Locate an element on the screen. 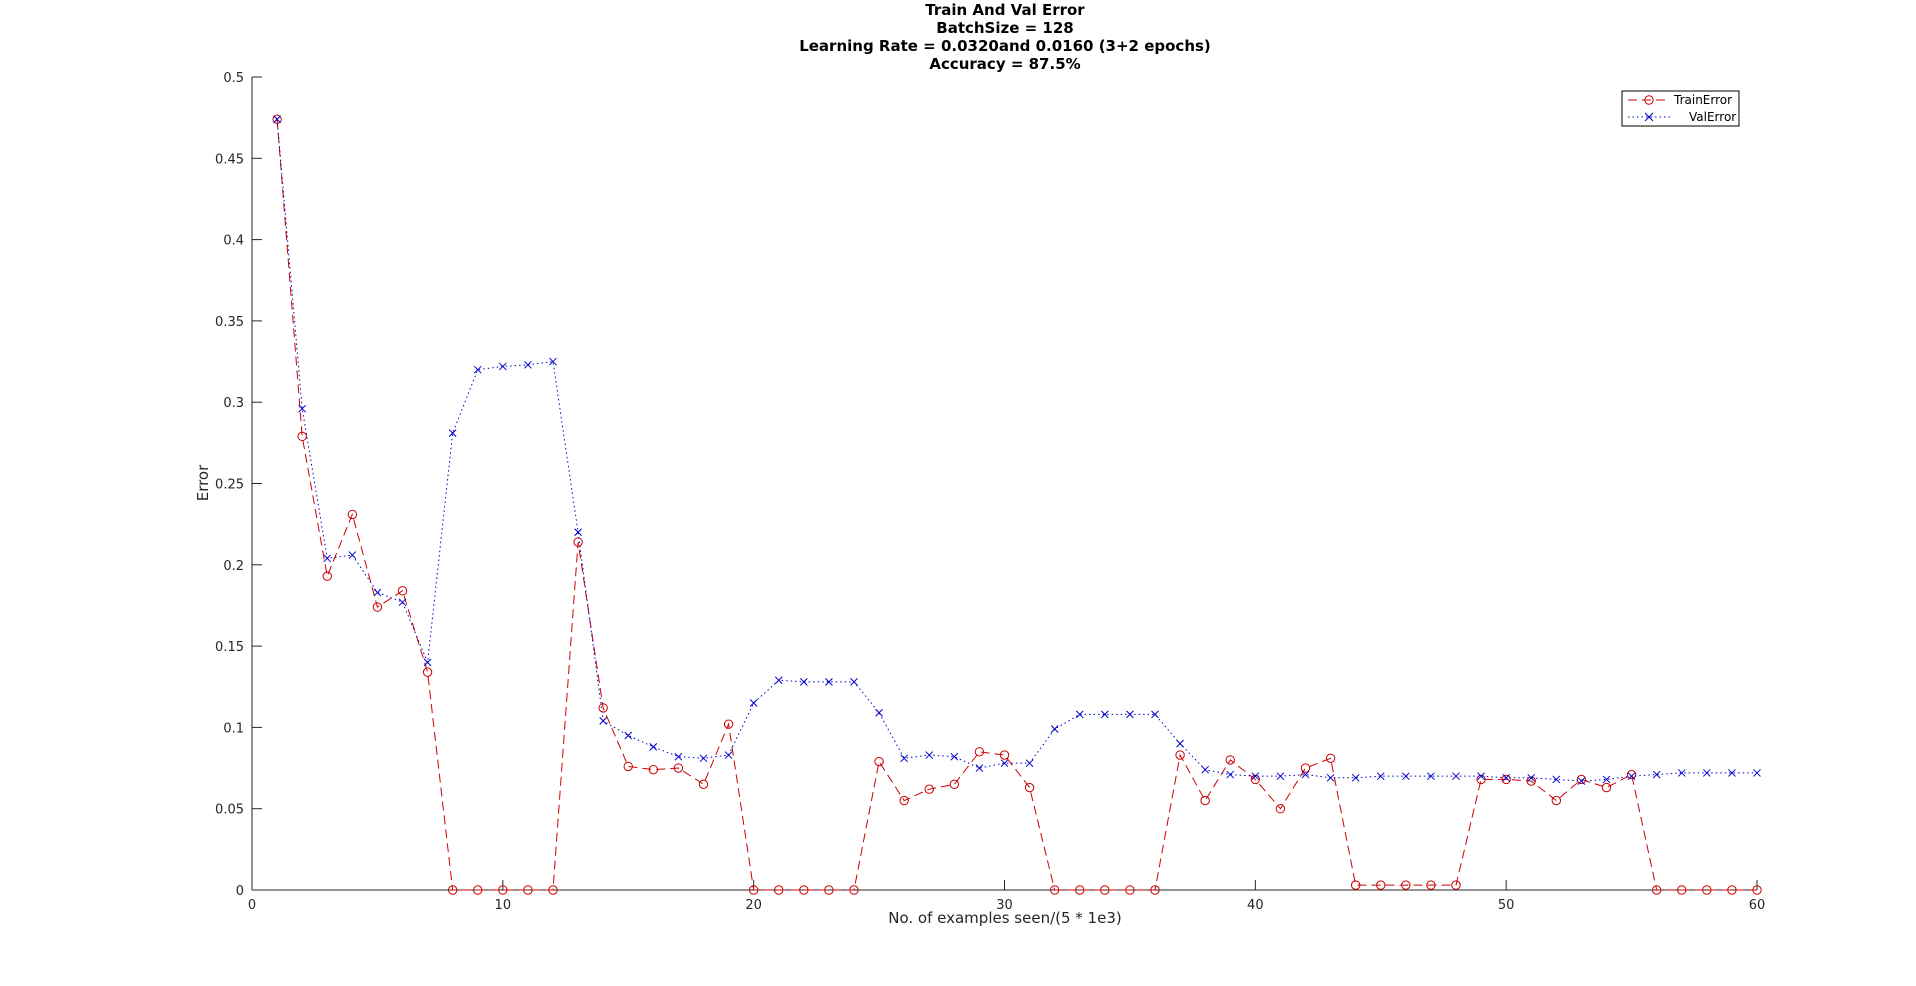  y-tick-label: 0.25 is located at coordinates (229, 485).